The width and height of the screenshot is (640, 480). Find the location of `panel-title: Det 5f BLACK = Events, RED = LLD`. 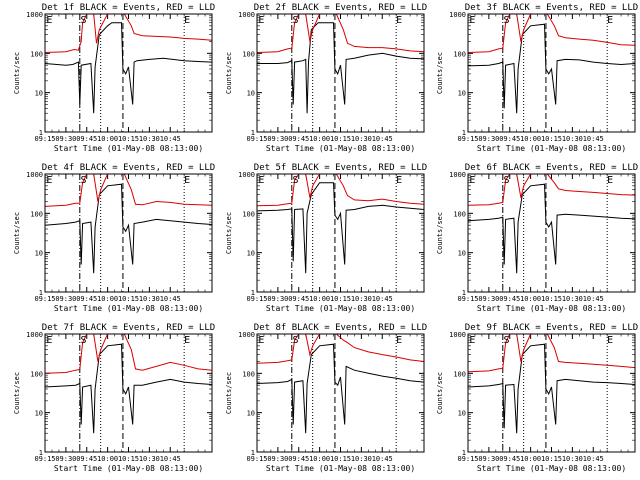

panel-title: Det 5f BLACK = Events, RED = LLD is located at coordinates (340, 168).